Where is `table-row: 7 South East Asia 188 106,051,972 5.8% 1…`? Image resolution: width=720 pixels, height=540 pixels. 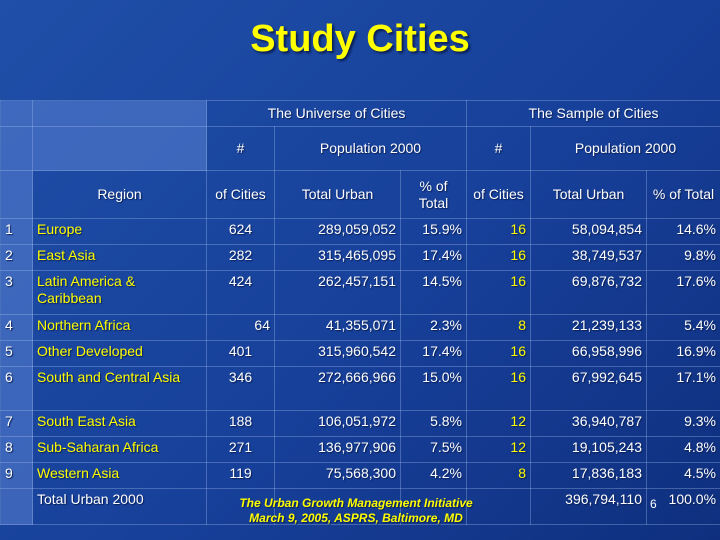
table-row: 7 South East Asia 188 106,051,972 5.8% 1… is located at coordinates (360, 423).